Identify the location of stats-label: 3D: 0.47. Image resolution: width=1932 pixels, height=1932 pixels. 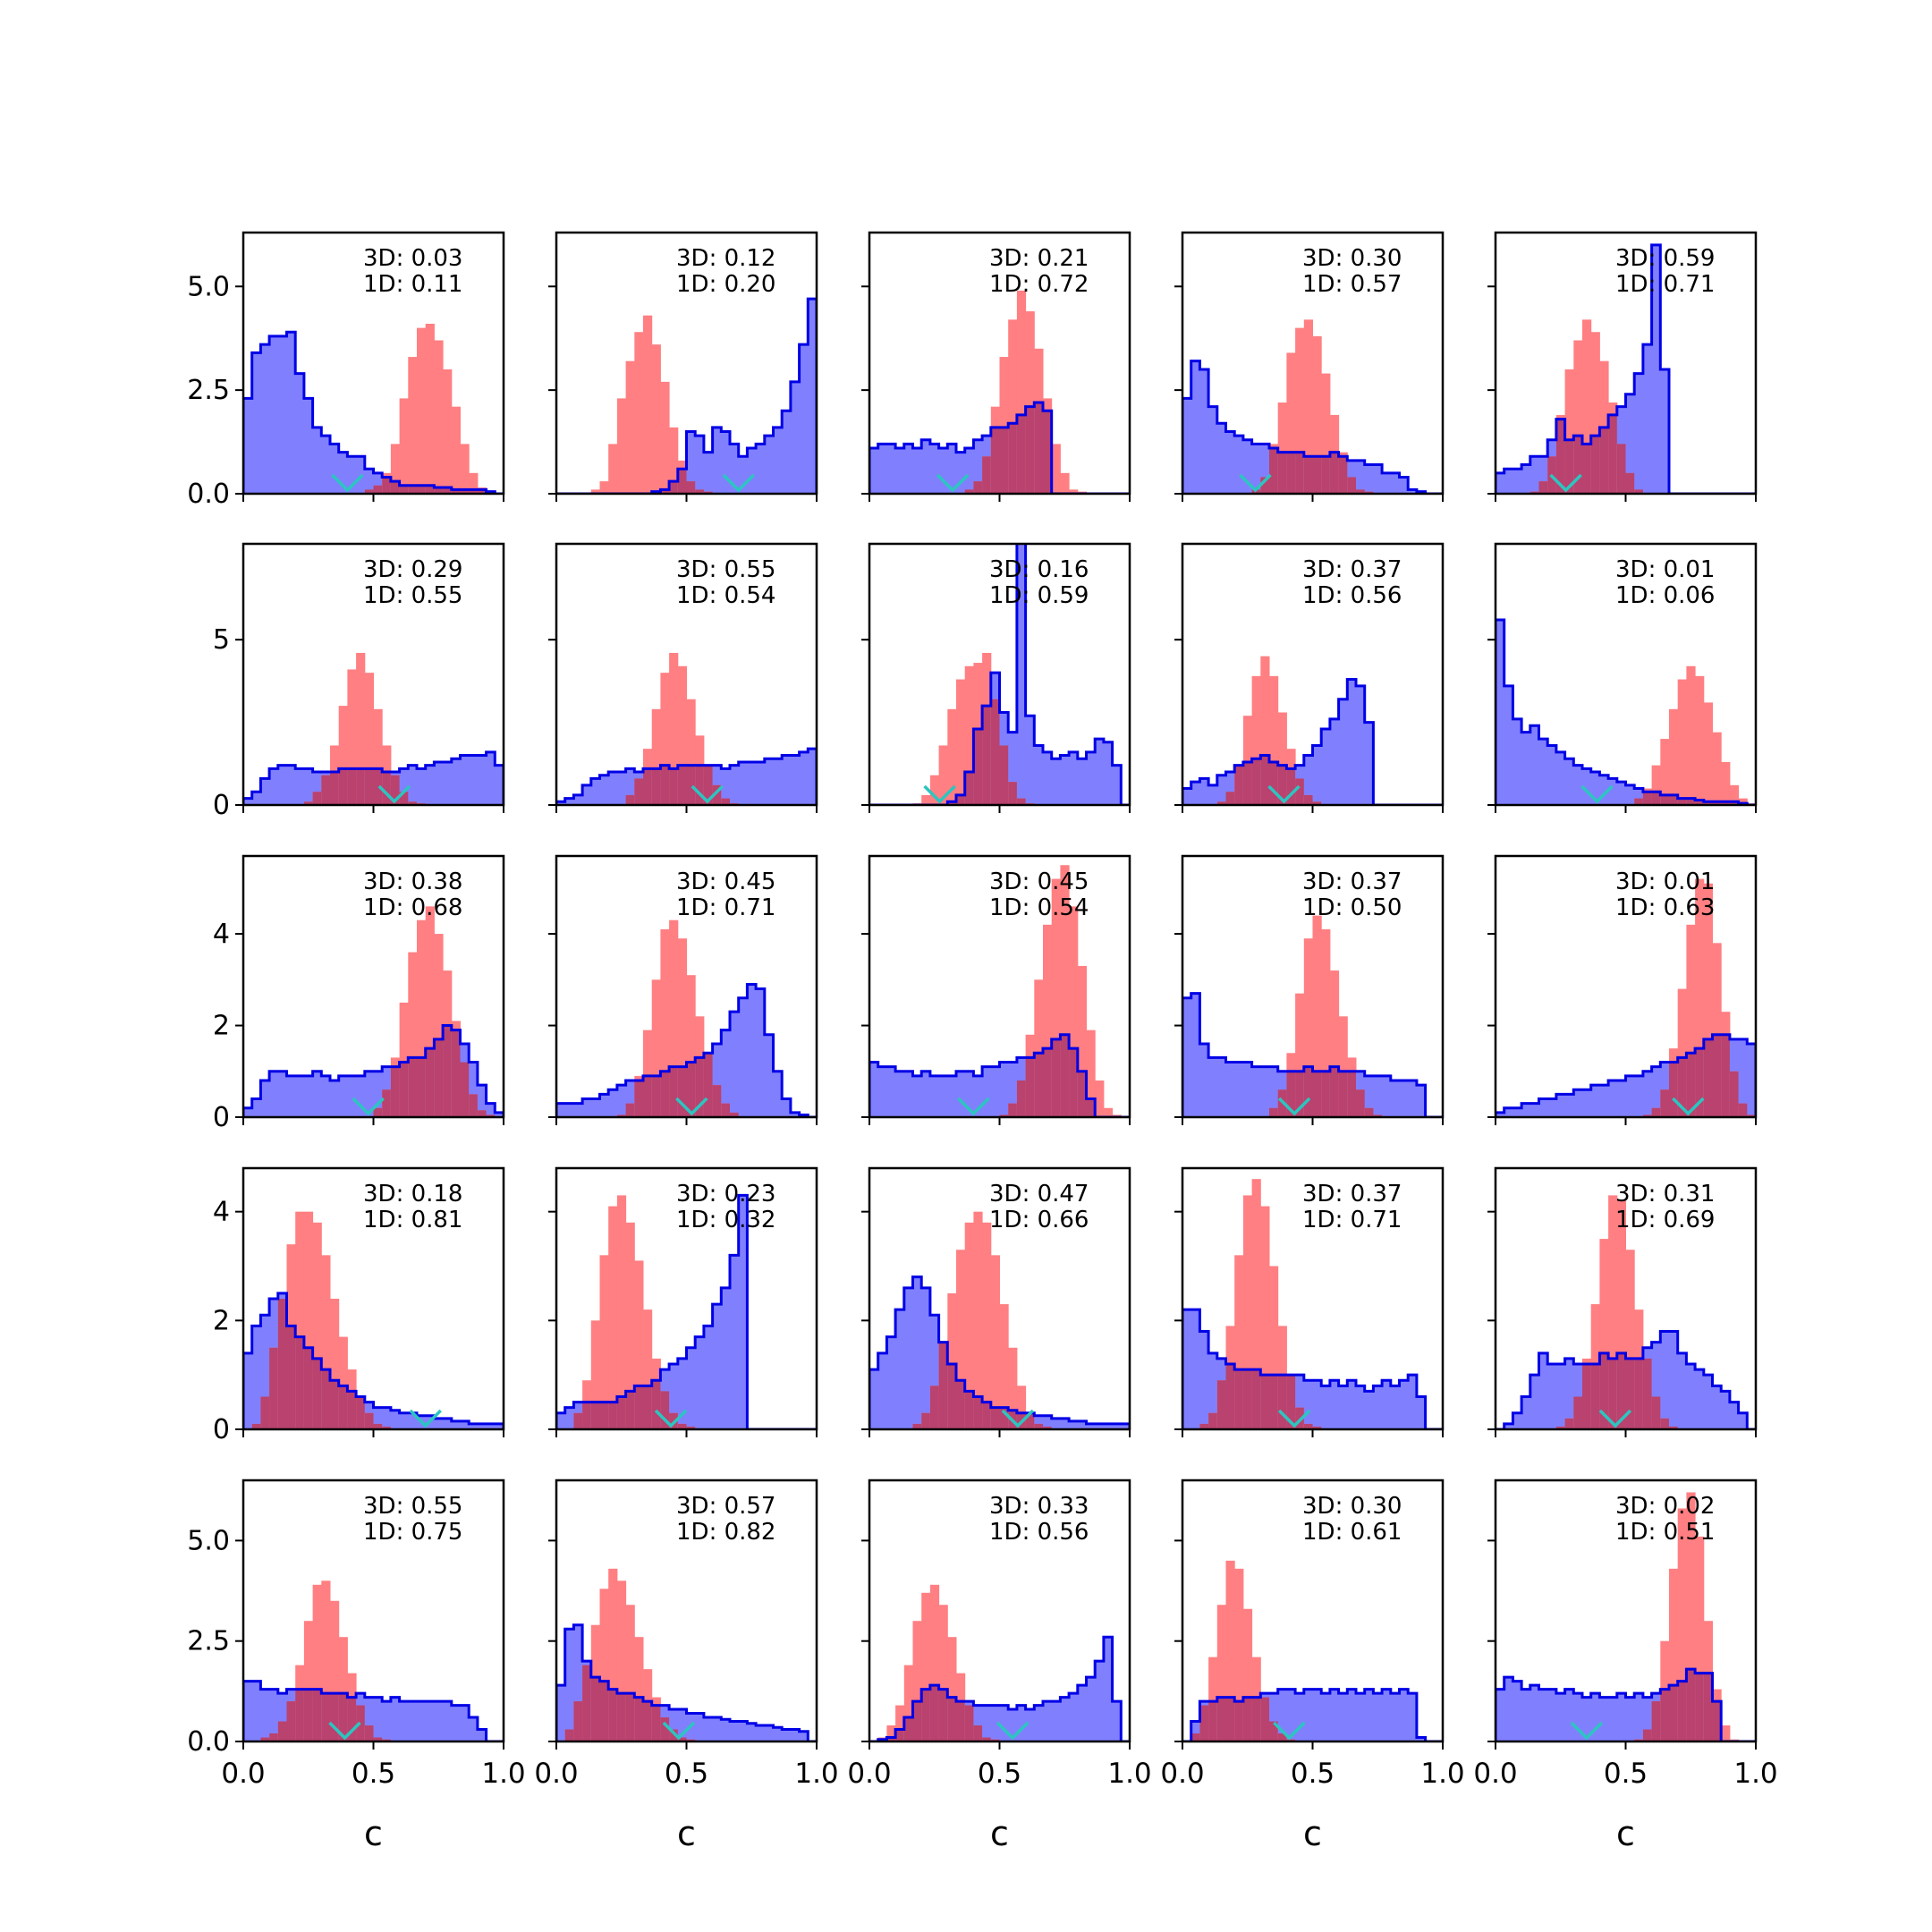
(1039, 1194).